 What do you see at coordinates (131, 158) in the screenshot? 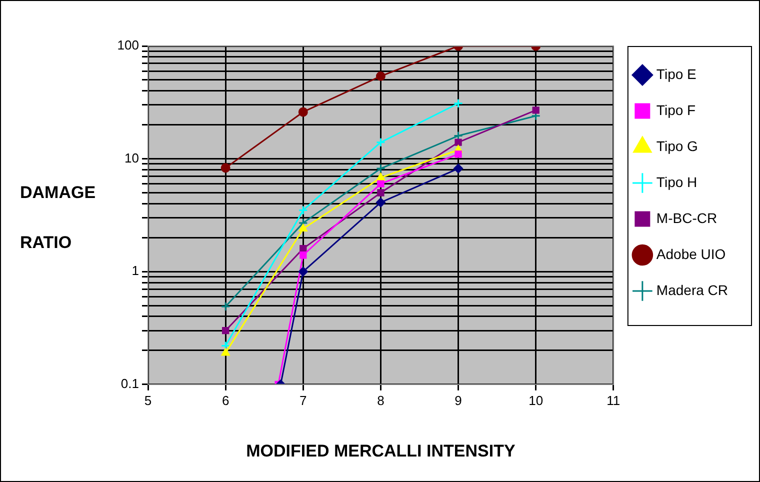
I see `y-tick-label: 10` at bounding box center [131, 158].